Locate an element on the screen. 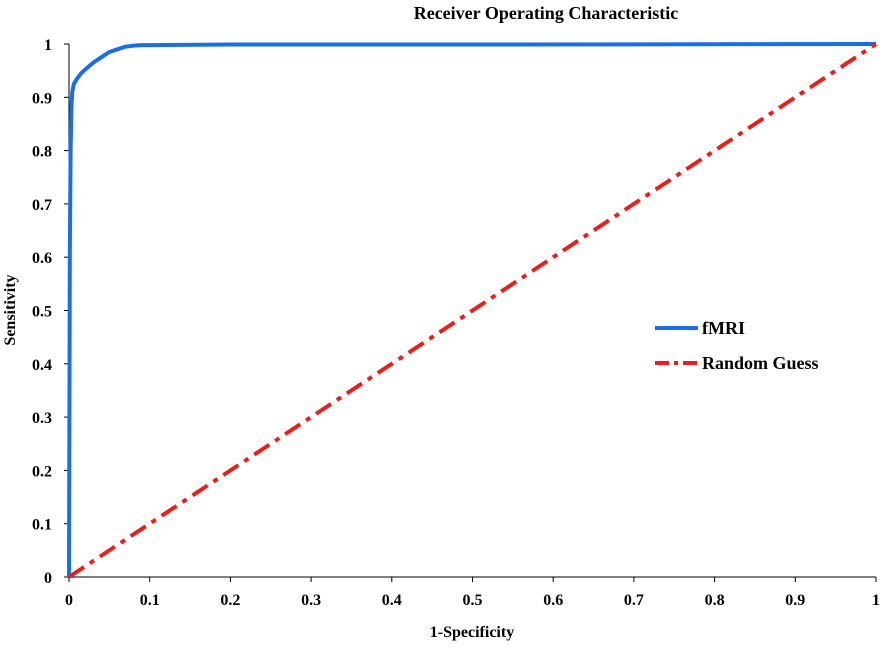 This screenshot has height=649, width=886. chart-title: Receiver Operating Characteristic is located at coordinates (546, 13).